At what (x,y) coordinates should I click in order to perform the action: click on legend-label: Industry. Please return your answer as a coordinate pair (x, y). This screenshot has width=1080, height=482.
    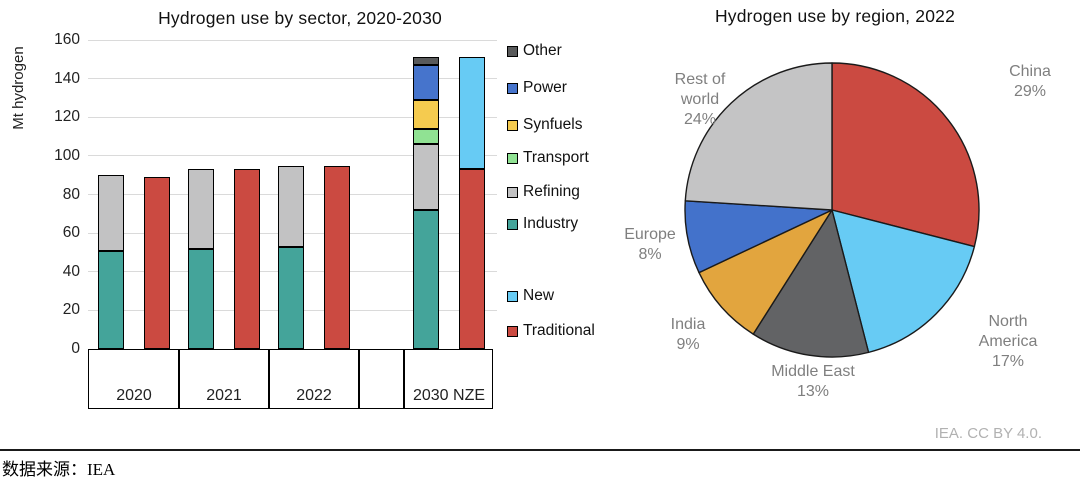
    Looking at the image, I should click on (551, 223).